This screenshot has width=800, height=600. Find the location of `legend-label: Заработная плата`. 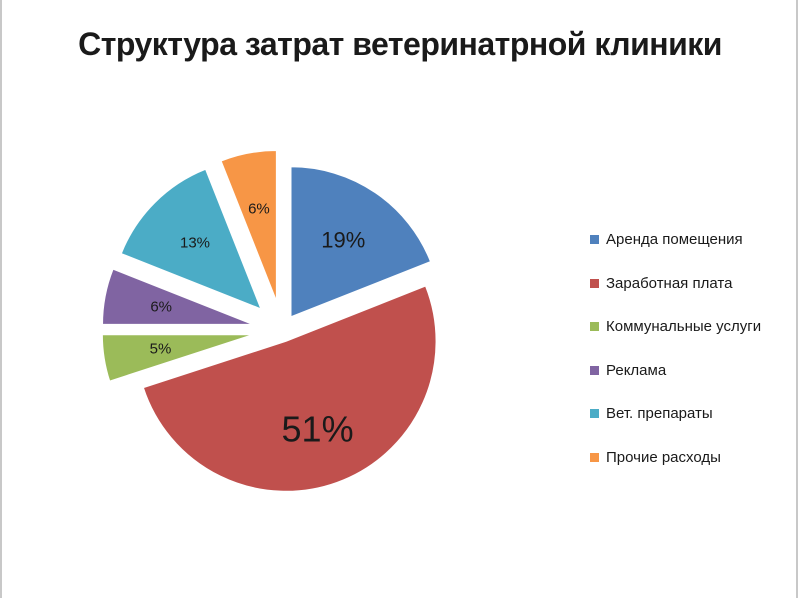

legend-label: Заработная плата is located at coordinates (669, 283).